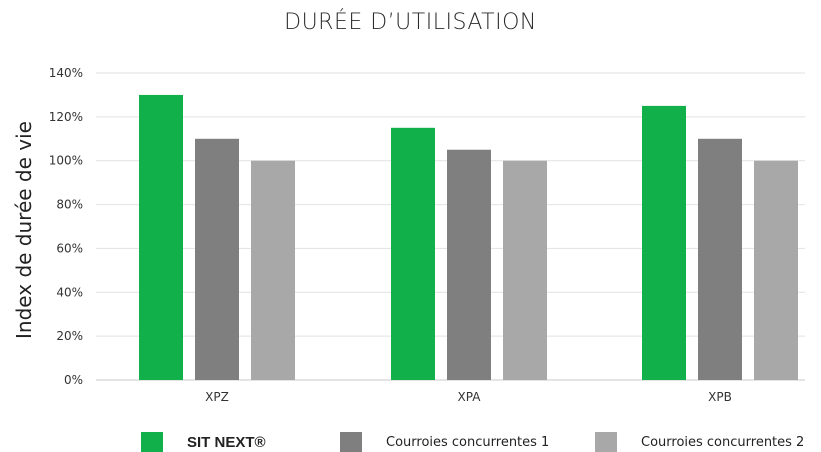 Image resolution: width=821 pixels, height=452 pixels. What do you see at coordinates (226, 442) in the screenshot?
I see `legend-label-sit-next: SIT NEXT®` at bounding box center [226, 442].